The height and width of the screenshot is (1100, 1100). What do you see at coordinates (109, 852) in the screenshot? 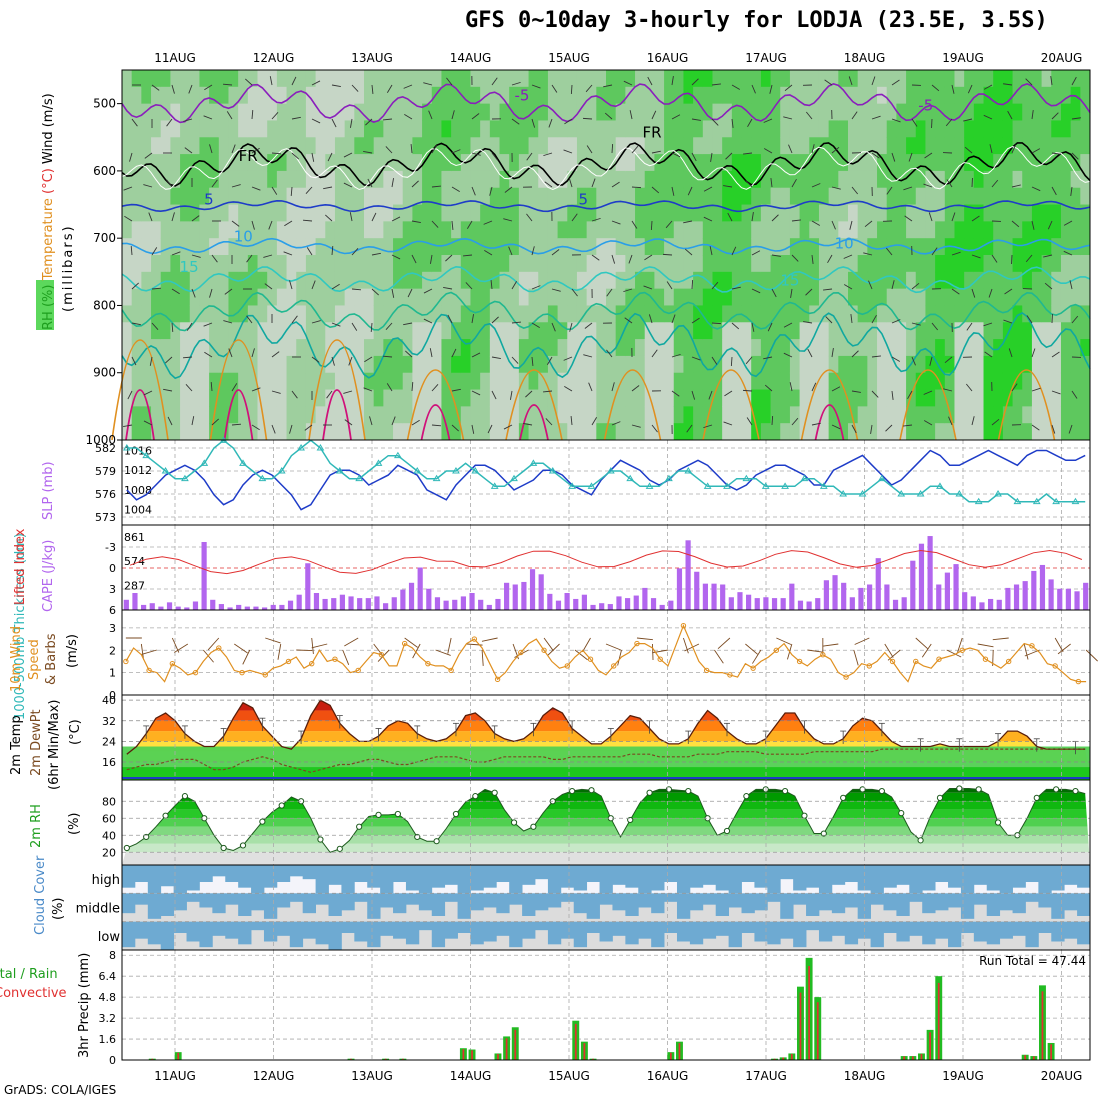
I see `rh-tick-label: 20` at bounding box center [109, 852].